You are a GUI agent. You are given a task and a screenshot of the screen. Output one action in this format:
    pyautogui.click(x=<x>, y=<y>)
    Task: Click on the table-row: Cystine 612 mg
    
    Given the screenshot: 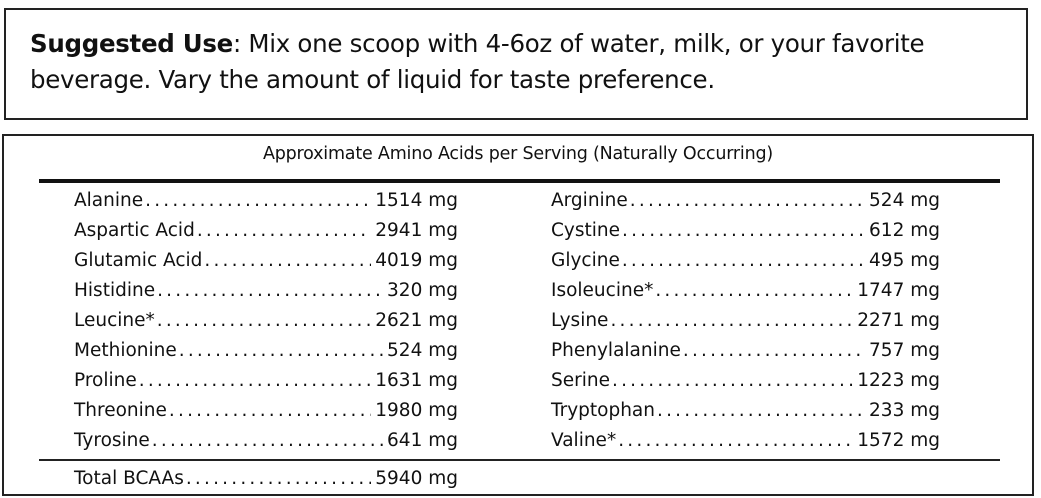 What is the action you would take?
    pyautogui.click(x=745, y=231)
    